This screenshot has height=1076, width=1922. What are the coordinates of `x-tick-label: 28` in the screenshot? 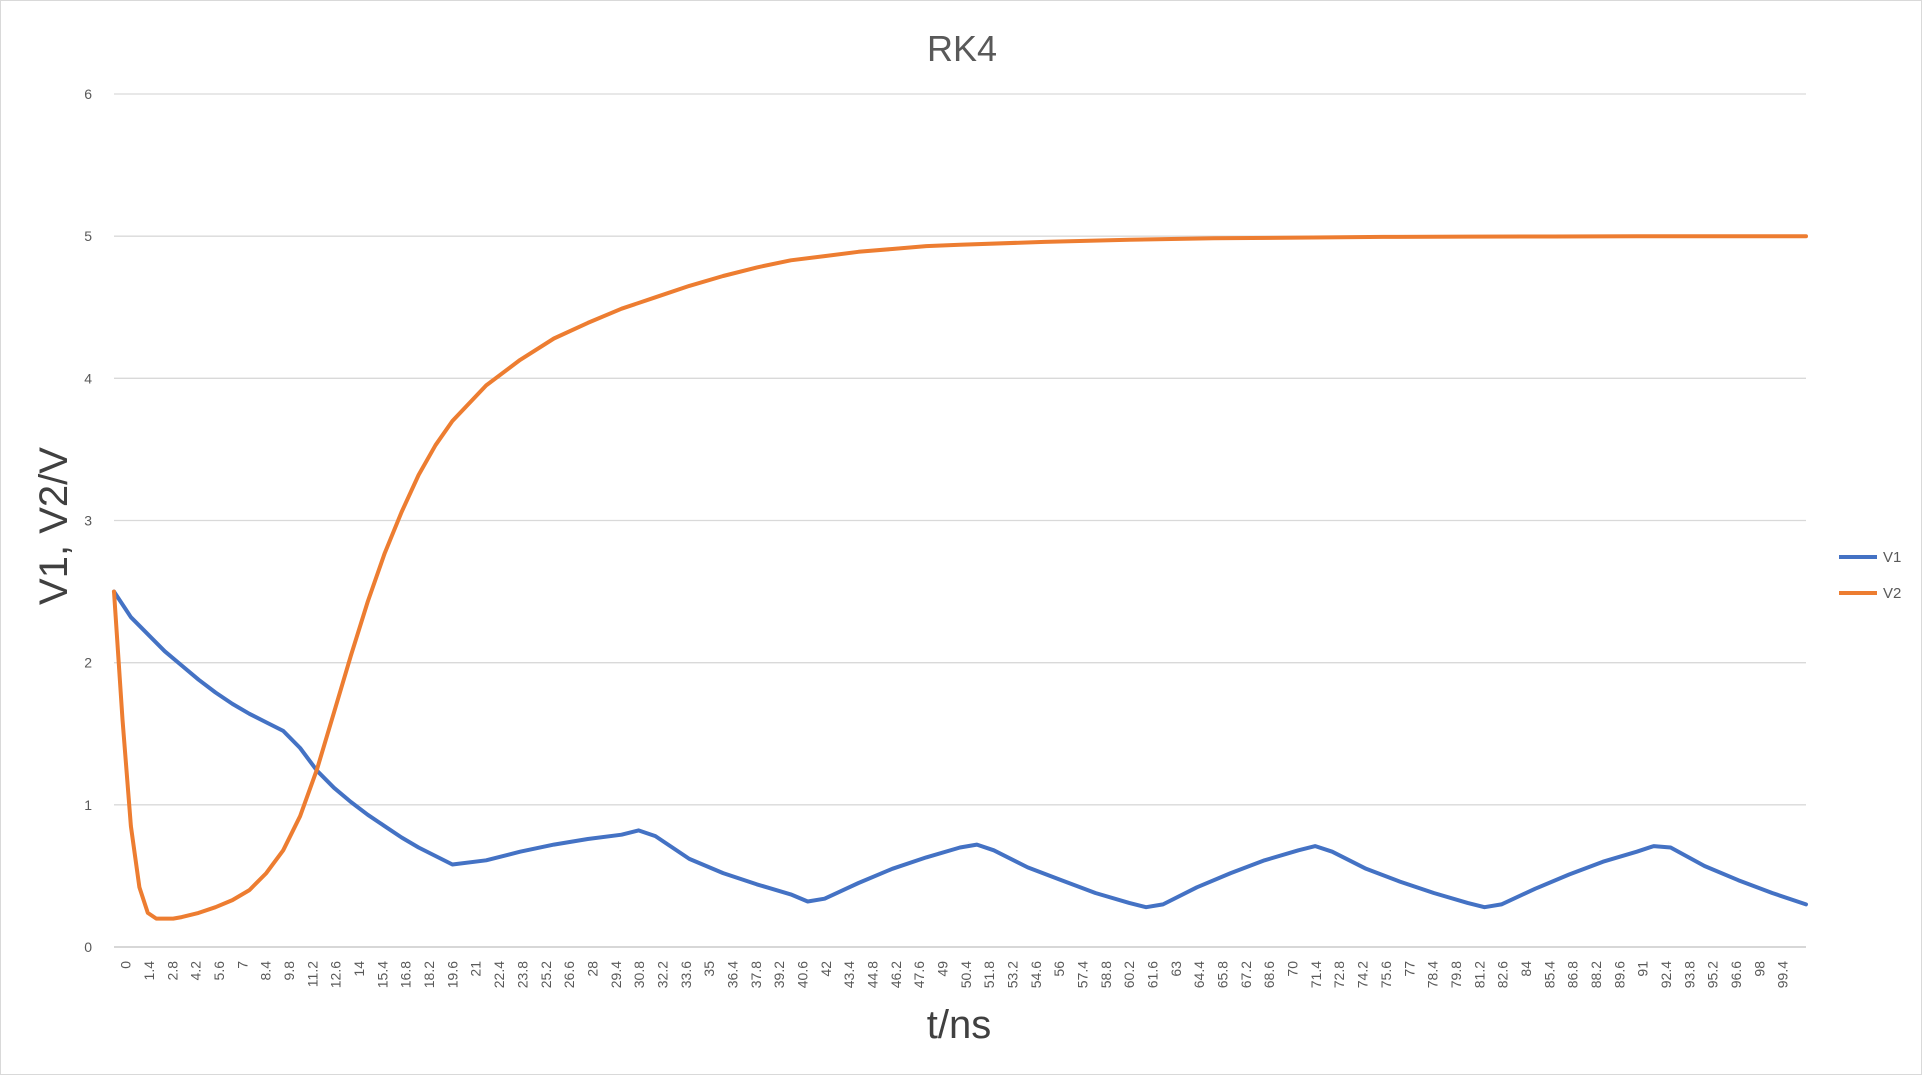 It's located at (592, 969).